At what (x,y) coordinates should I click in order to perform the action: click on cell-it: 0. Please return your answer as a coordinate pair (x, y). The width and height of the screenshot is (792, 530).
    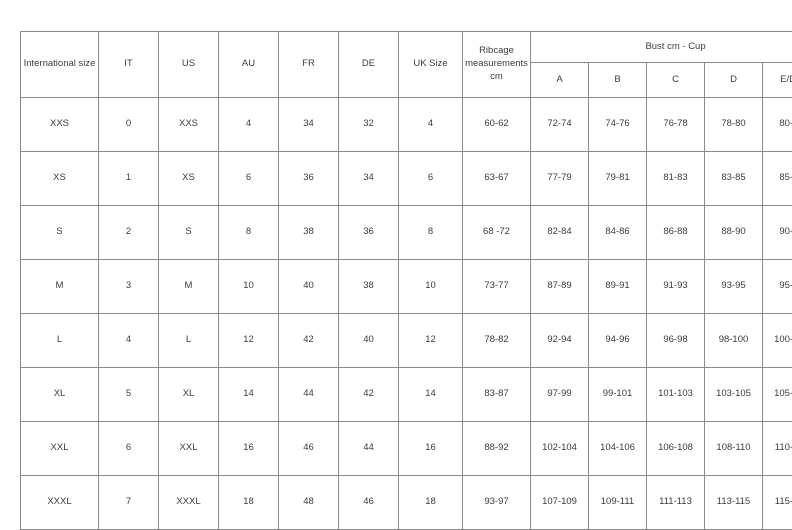
    Looking at the image, I should click on (129, 125).